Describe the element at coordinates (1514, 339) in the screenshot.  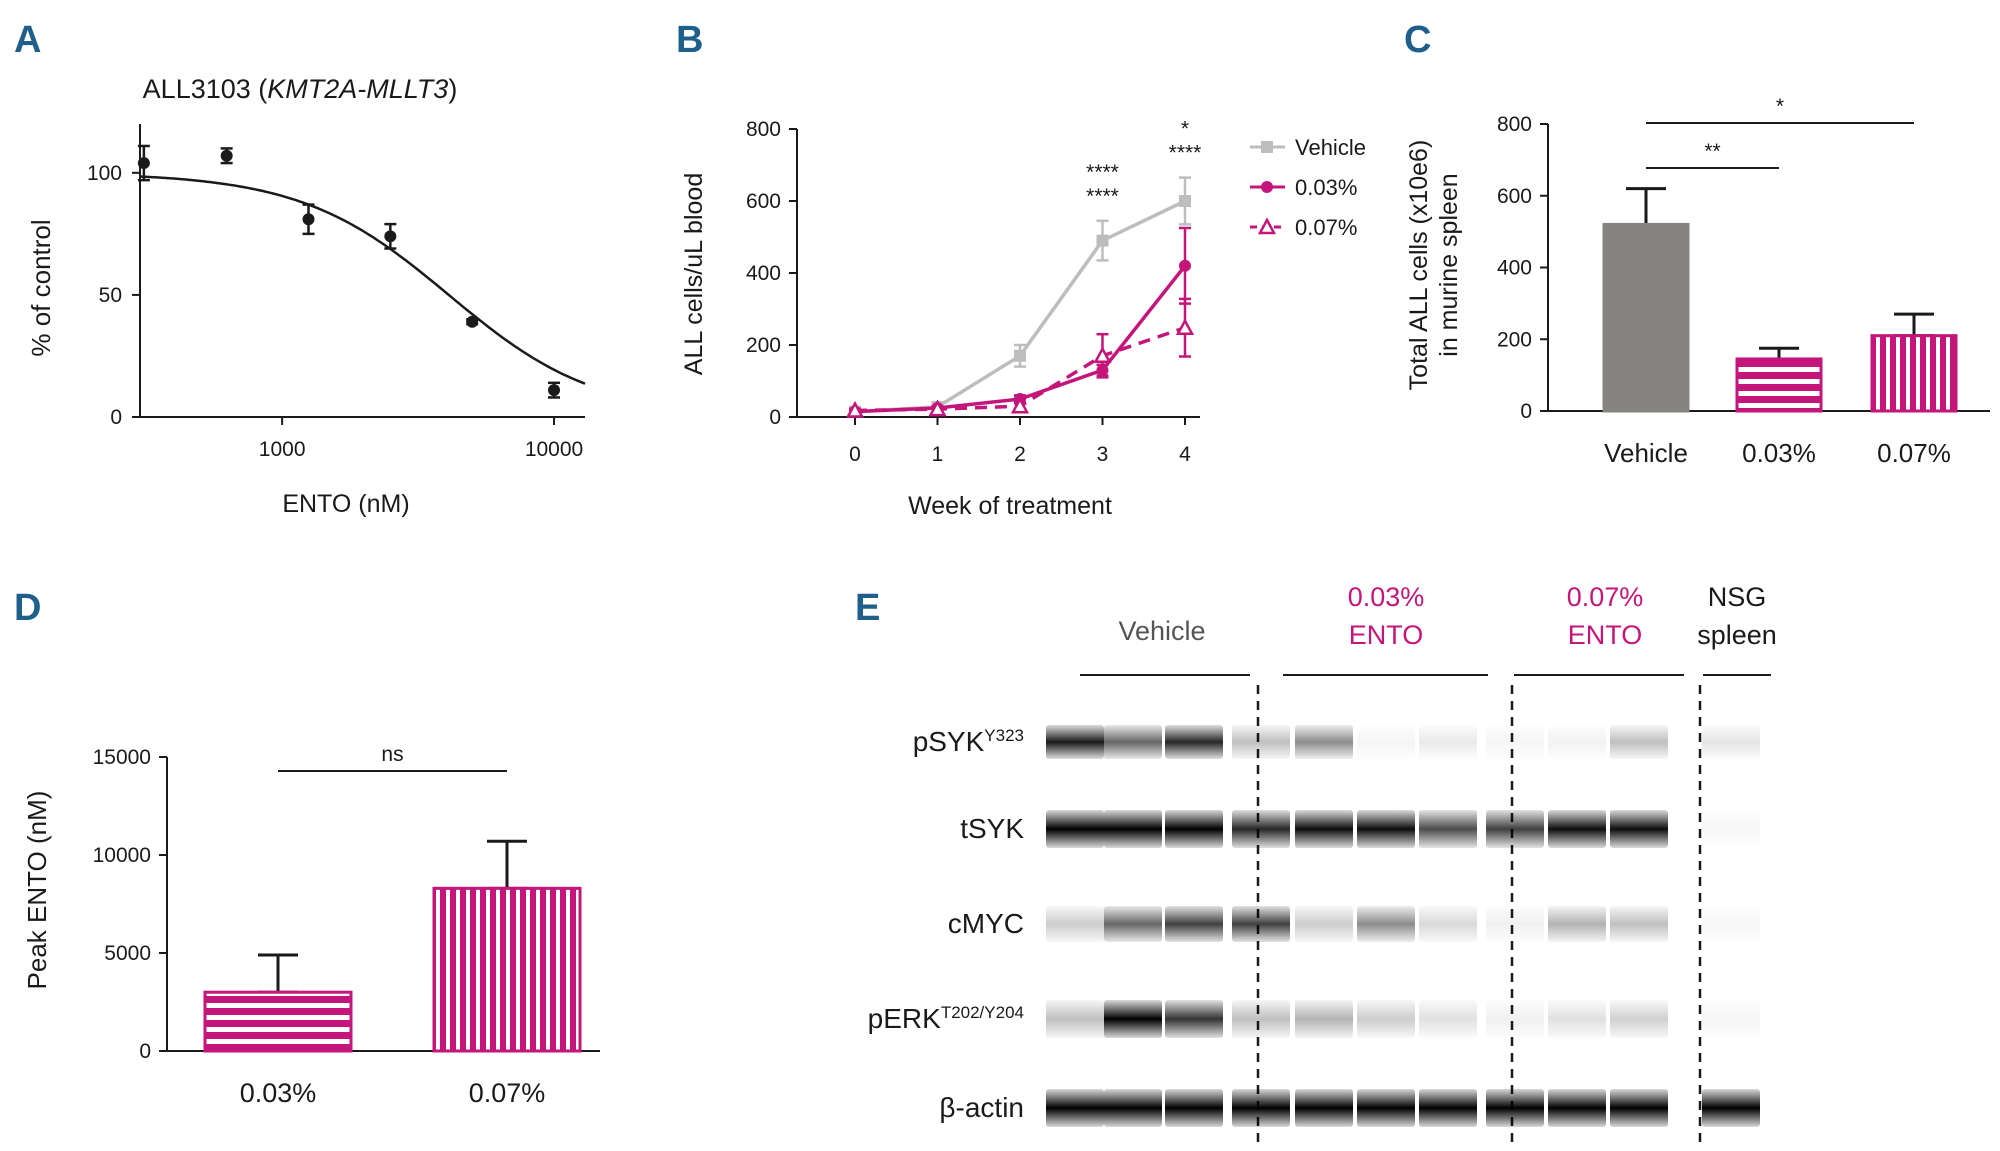
I see `panel-c-ytick-label: 200` at that location.